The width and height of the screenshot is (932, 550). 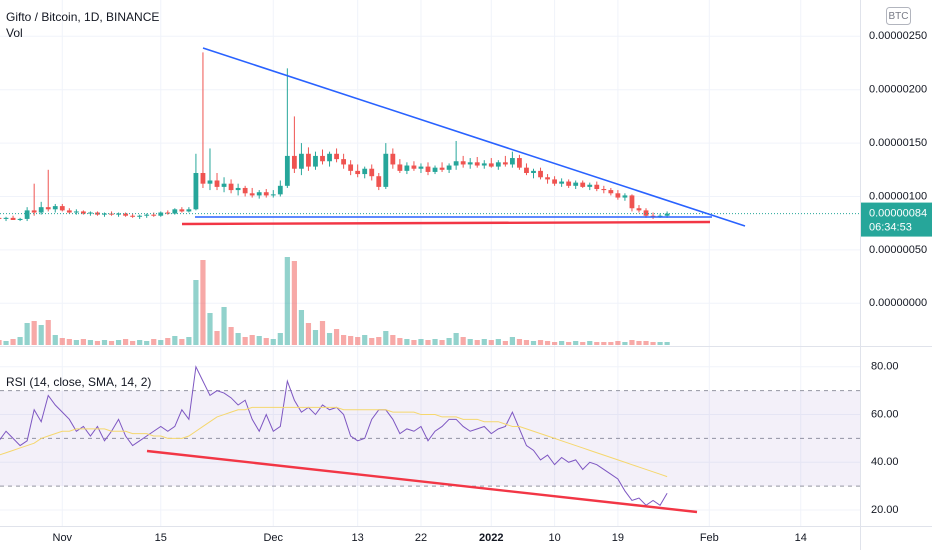 I want to click on y-tick-label: 0.00000100, so click(x=898, y=196).